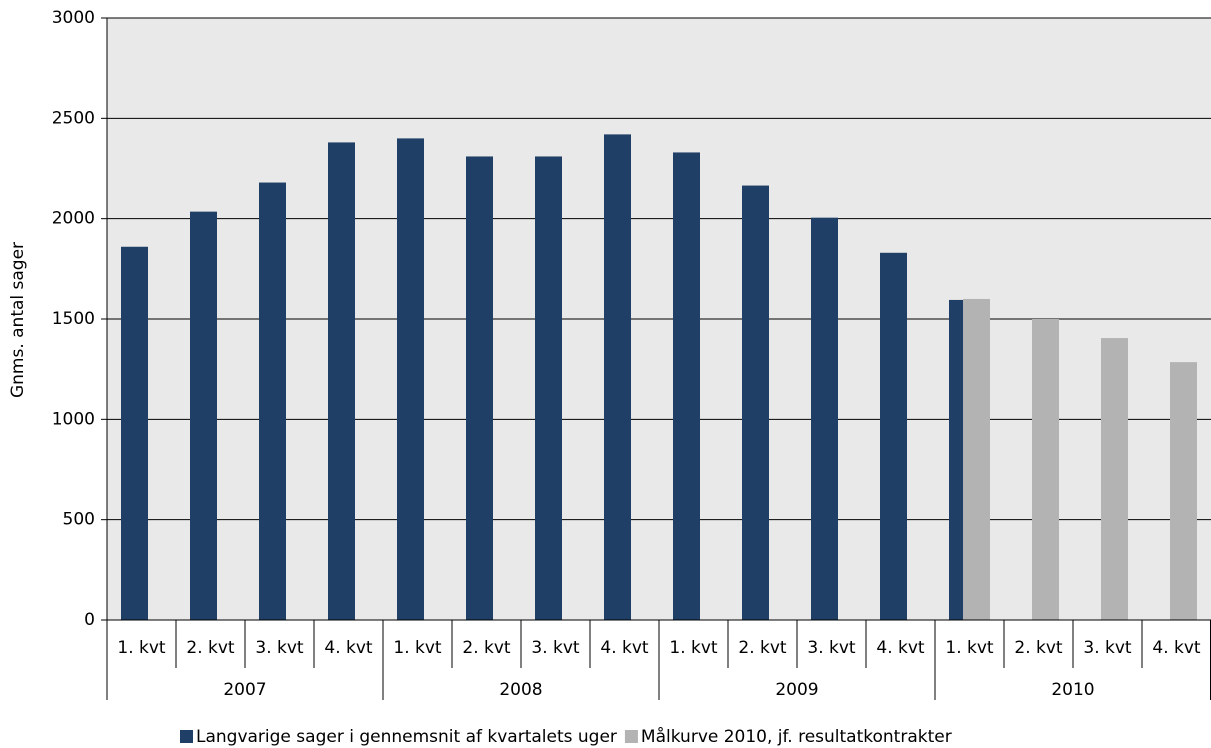 This screenshot has width=1211, height=748. Describe the element at coordinates (73, 319) in the screenshot. I see `y-tick-label: 1500` at that location.